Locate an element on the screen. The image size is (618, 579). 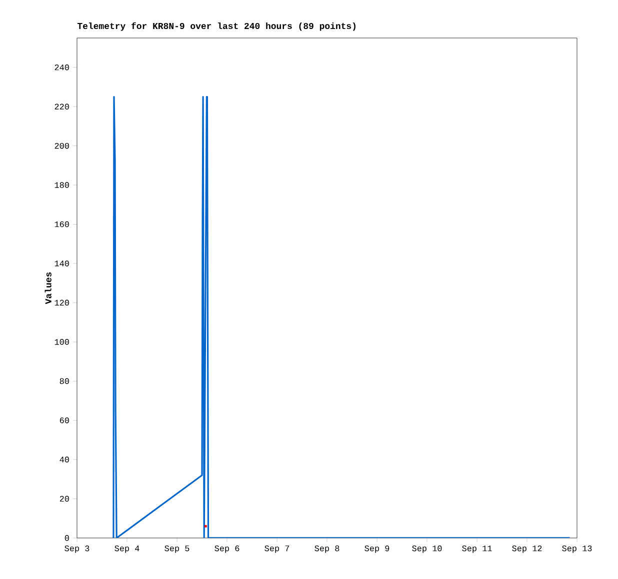
y-tick-label: 0 is located at coordinates (66, 538).